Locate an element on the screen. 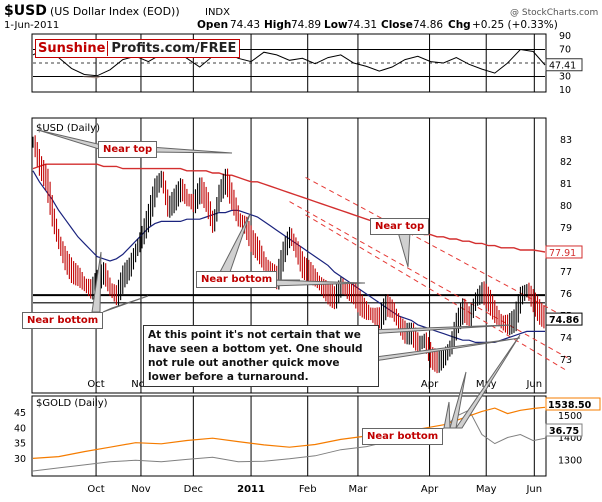 The image size is (602, 502). close-label: Close is located at coordinates (397, 25).